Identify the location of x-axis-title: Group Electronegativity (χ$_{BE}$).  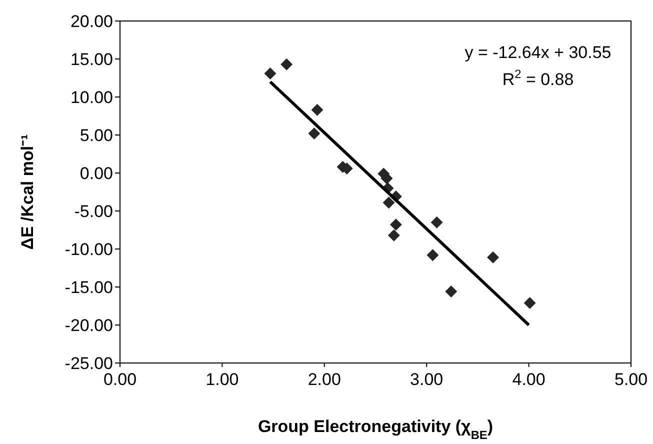
(376, 429).